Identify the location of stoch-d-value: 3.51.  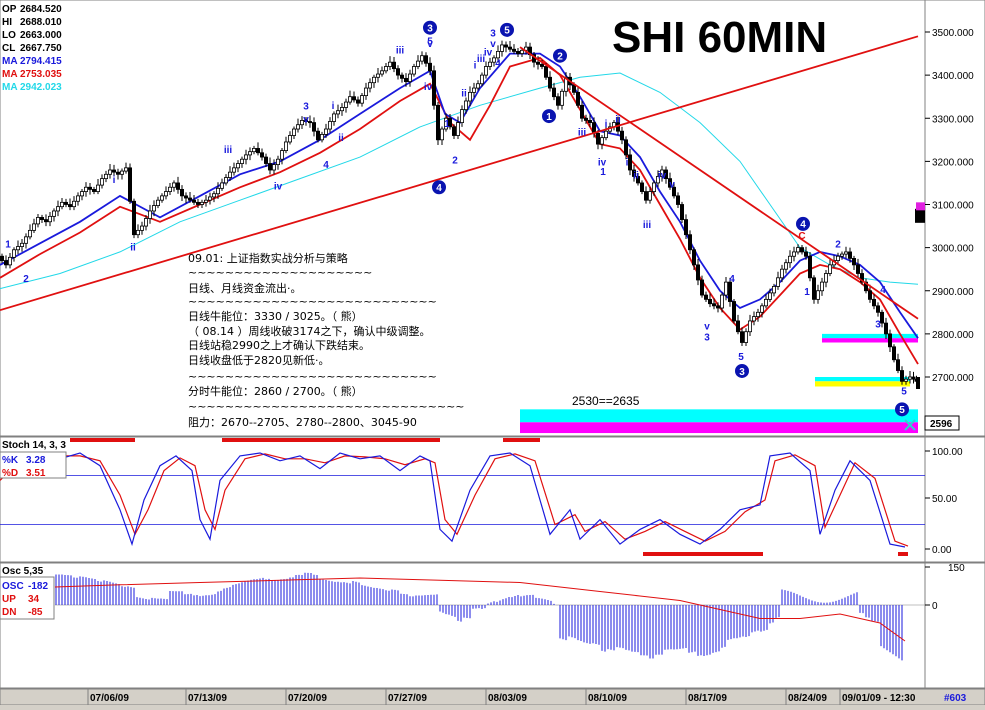
(36, 473).